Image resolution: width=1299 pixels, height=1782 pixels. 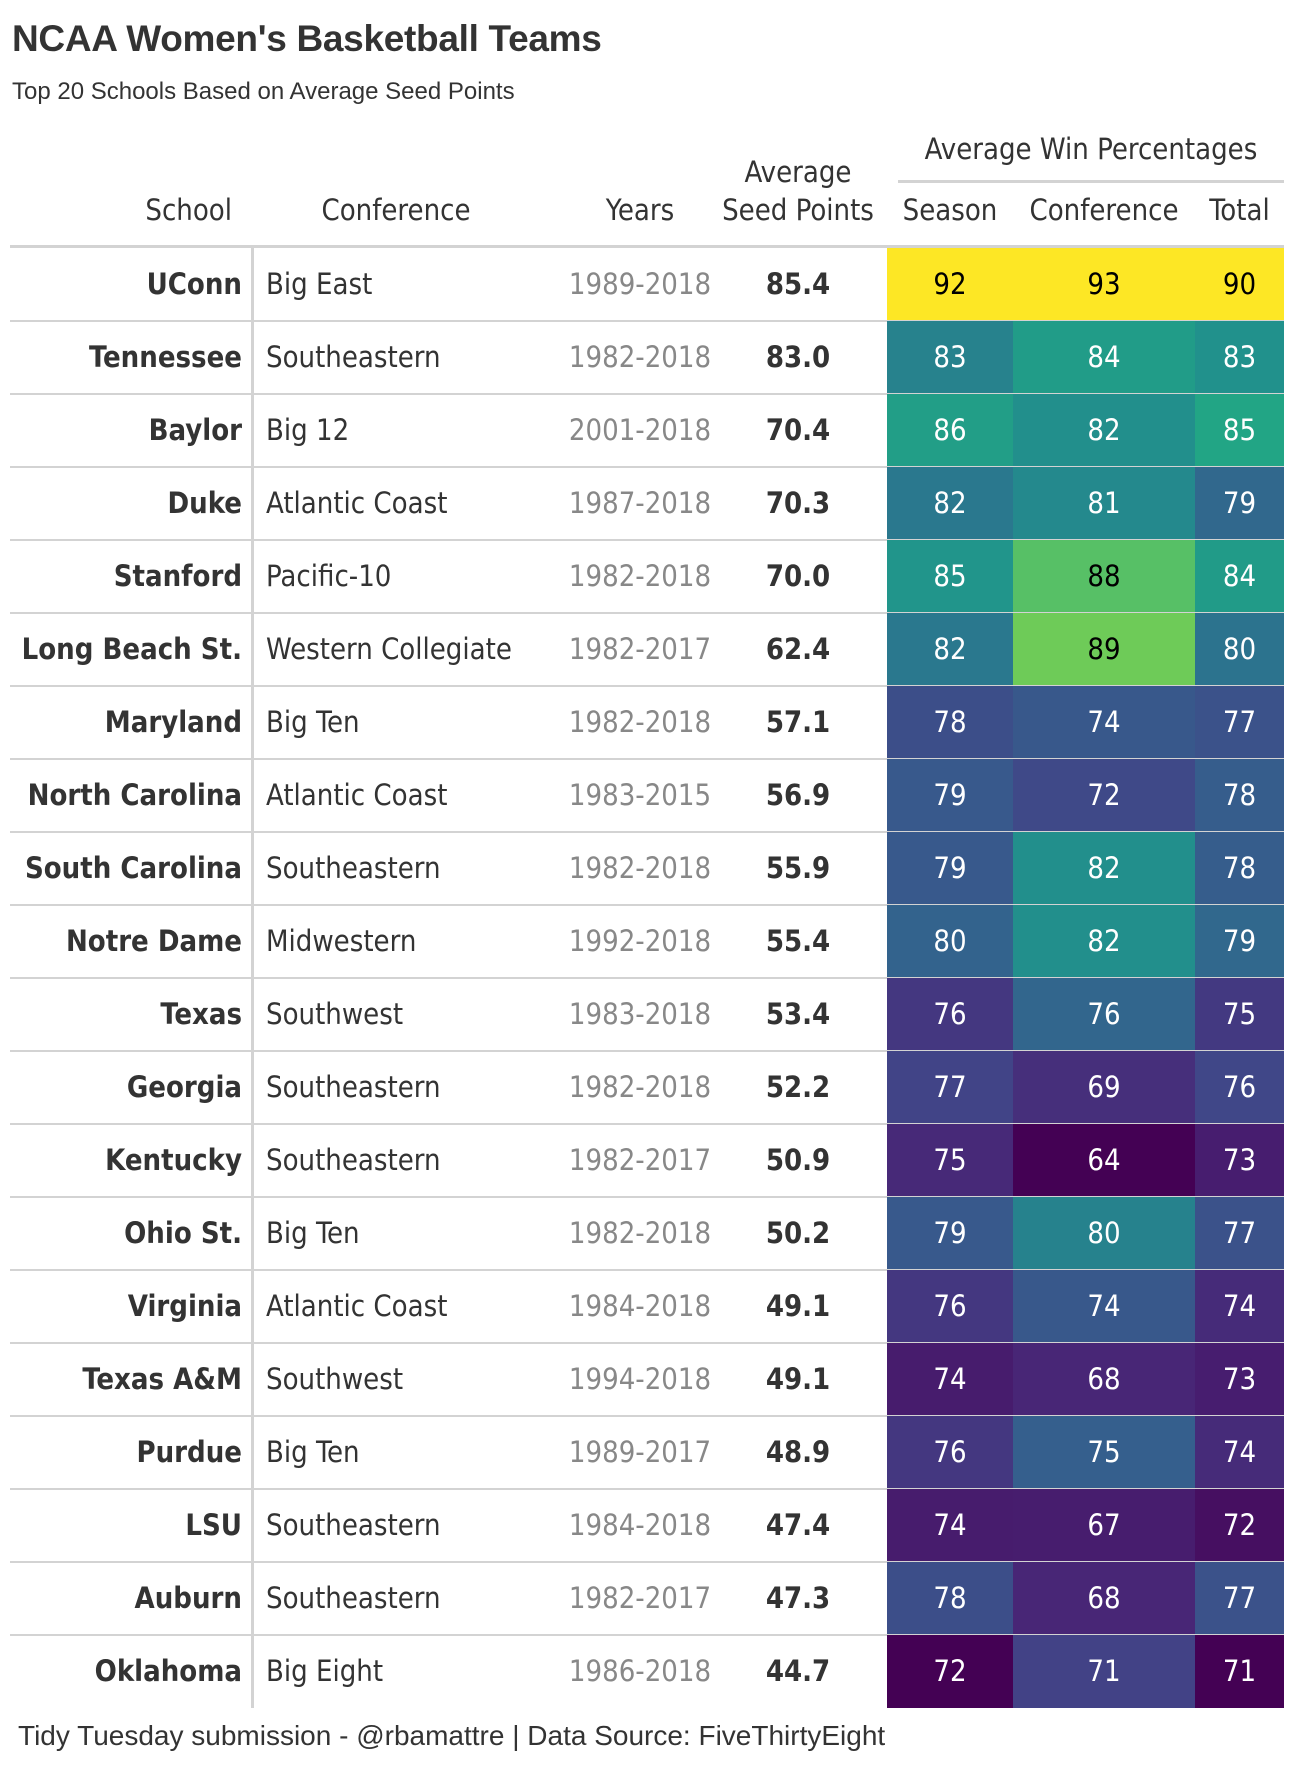 What do you see at coordinates (950, 1671) in the screenshot?
I see `season-pct-cell: 72` at bounding box center [950, 1671].